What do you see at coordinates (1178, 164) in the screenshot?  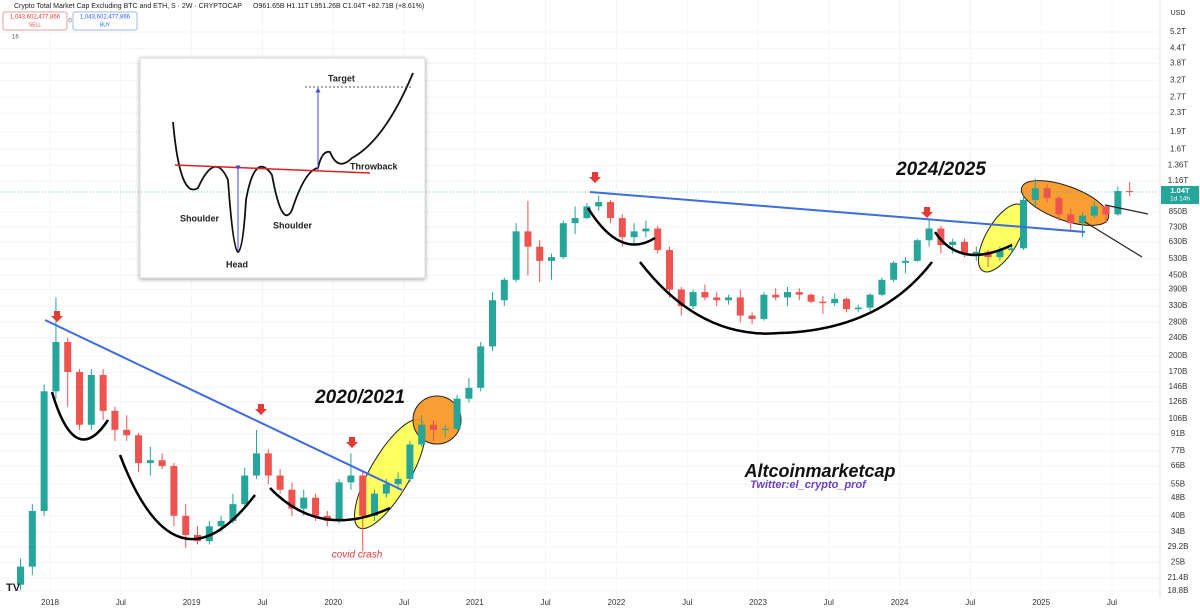 I see `y-tick-label: 1.36T` at bounding box center [1178, 164].